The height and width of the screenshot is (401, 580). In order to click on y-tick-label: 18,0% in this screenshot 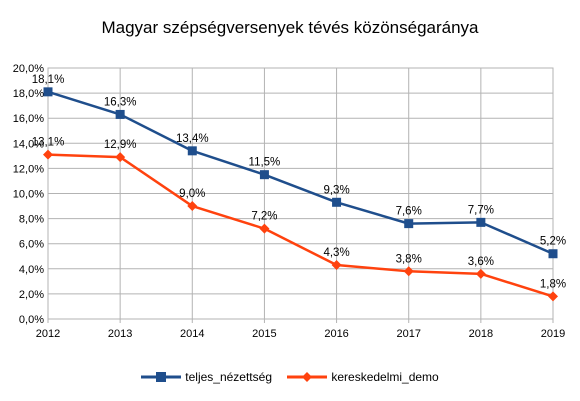, I will do `click(28, 94)`.